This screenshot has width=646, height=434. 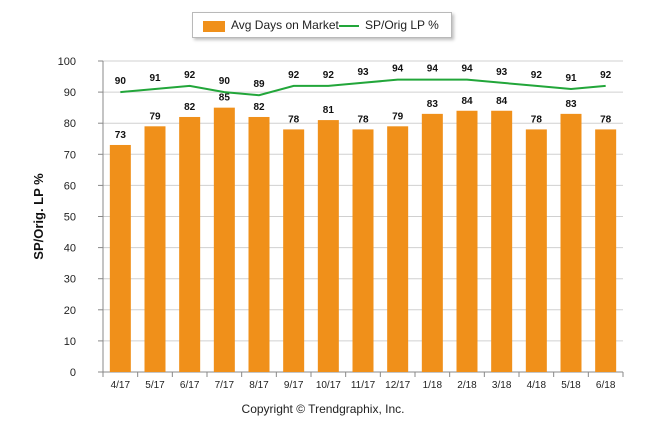 What do you see at coordinates (73, 373) in the screenshot?
I see `y-tick-label: 0` at bounding box center [73, 373].